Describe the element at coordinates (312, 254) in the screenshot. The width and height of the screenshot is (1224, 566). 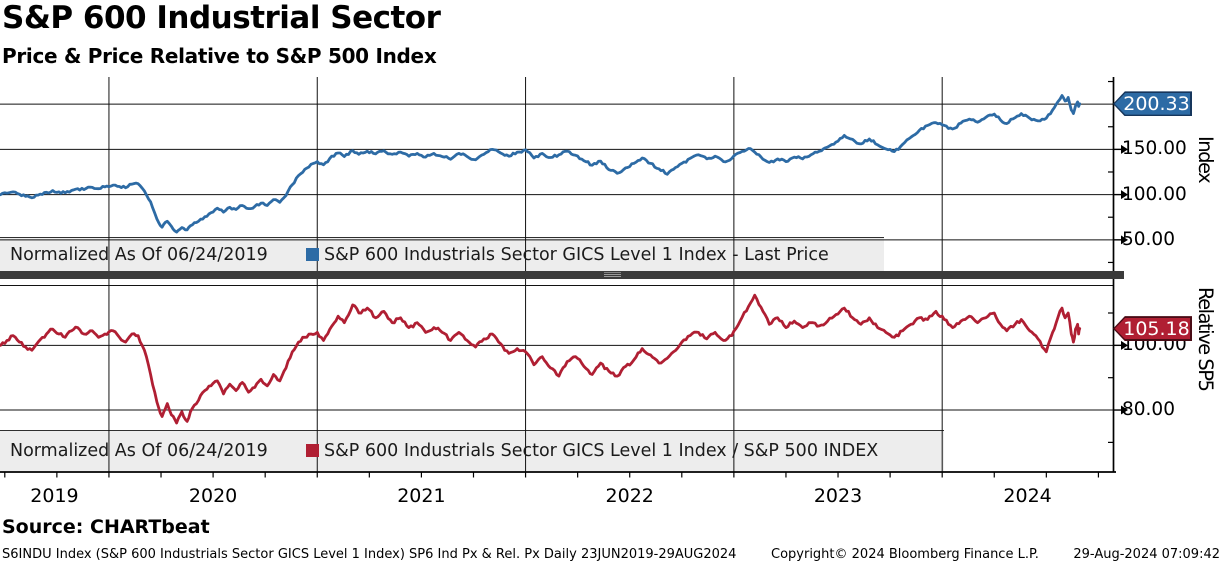
I see `price-series-marker-icon` at that location.